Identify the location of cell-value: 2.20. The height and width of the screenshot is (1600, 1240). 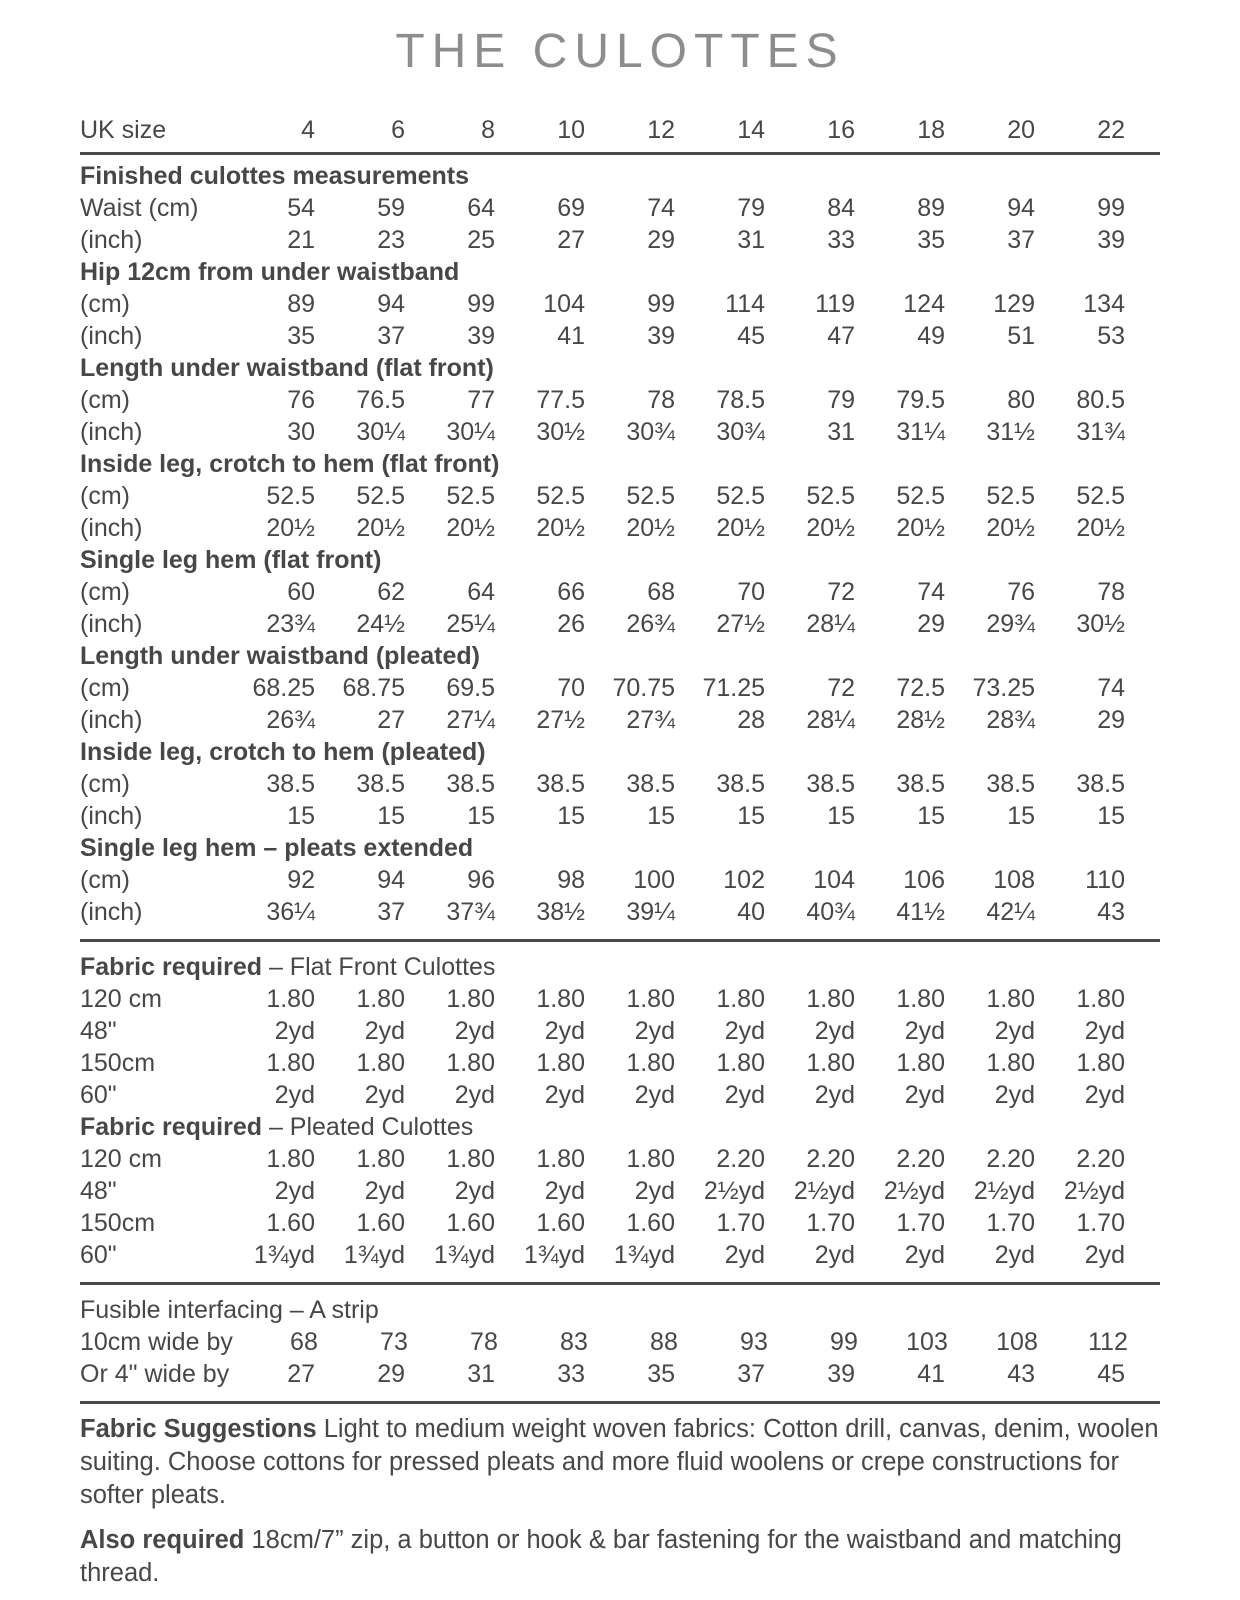
(1010, 1158).